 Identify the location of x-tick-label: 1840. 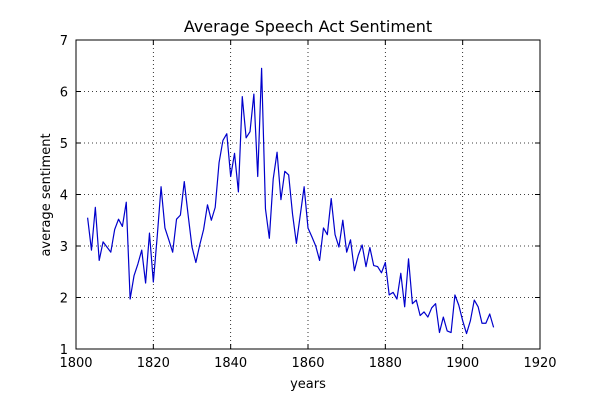
(230, 363).